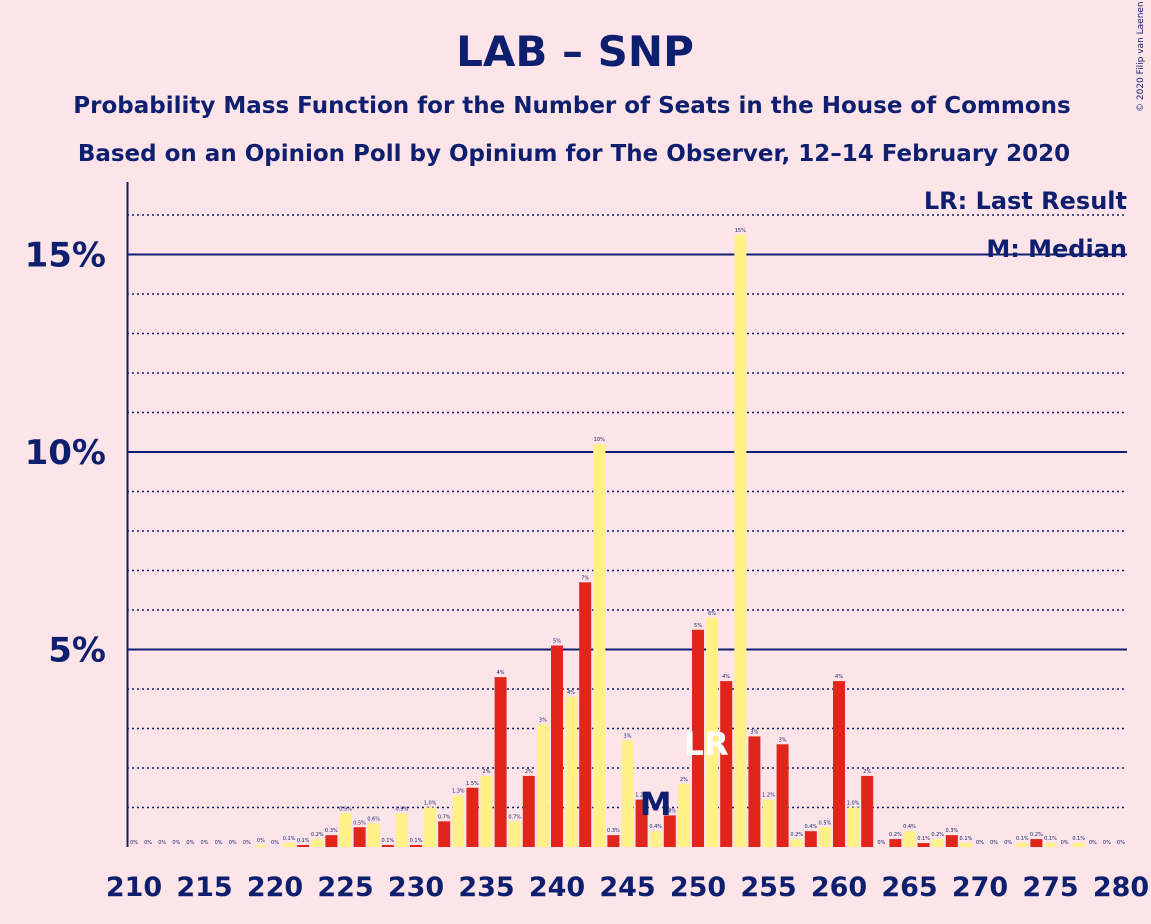  I want to click on copyright-notice: © 2020 Filip van Laenen, so click(1141, 56).